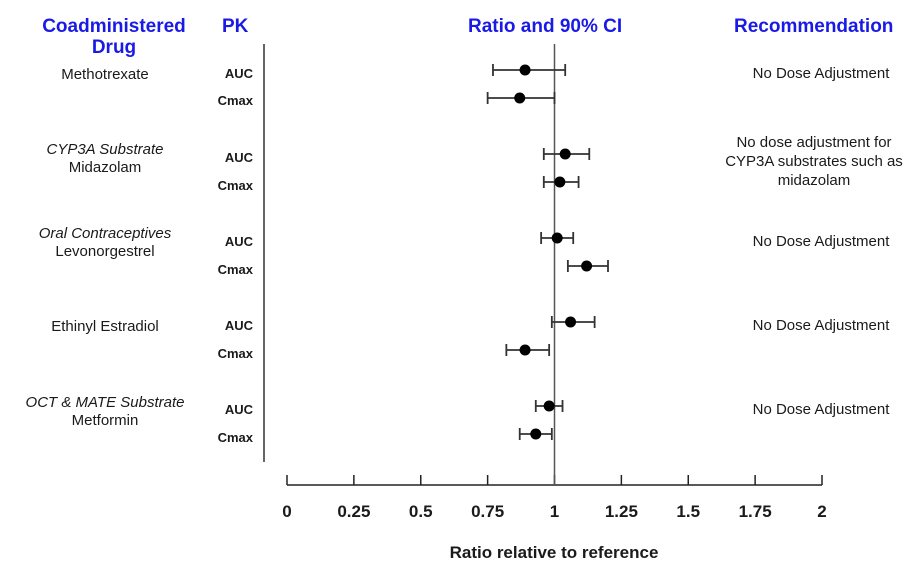 The width and height of the screenshot is (916, 563). I want to click on data-marks, so click(548, 264).